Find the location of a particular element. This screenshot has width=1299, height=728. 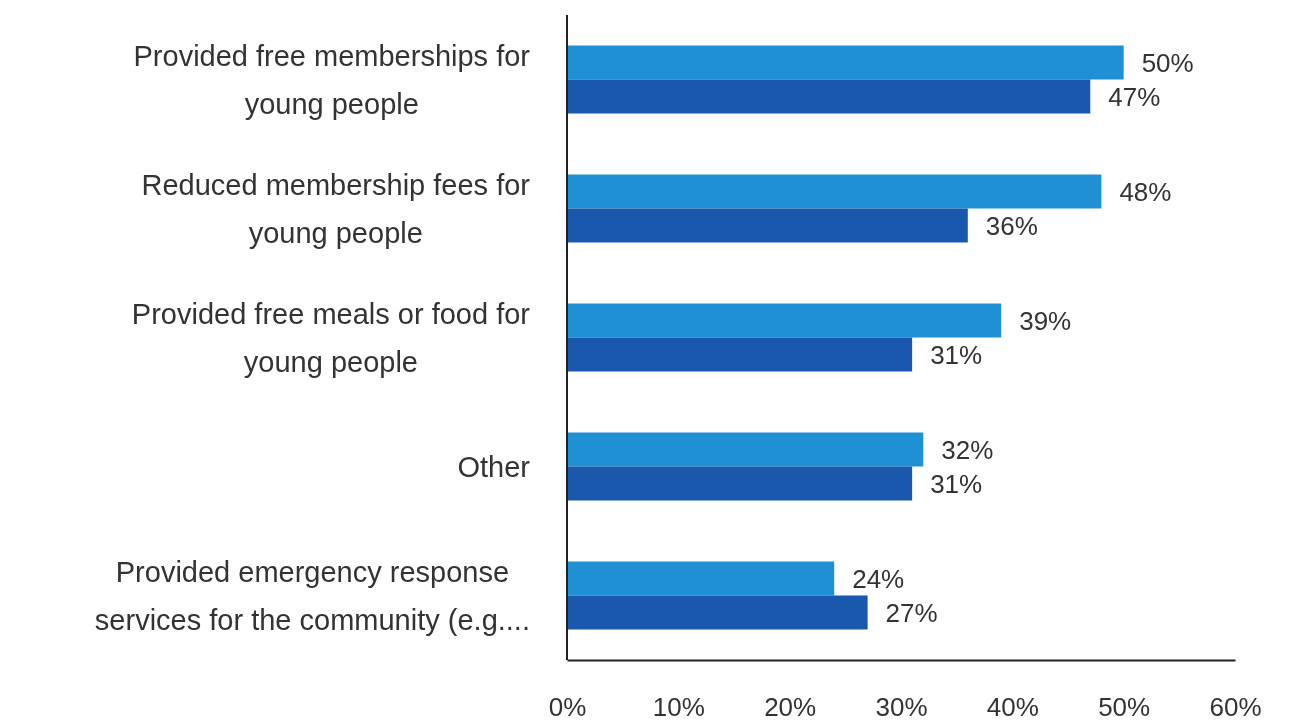

y-tick-label: Provided free memberships for young people is located at coordinates (332, 79).